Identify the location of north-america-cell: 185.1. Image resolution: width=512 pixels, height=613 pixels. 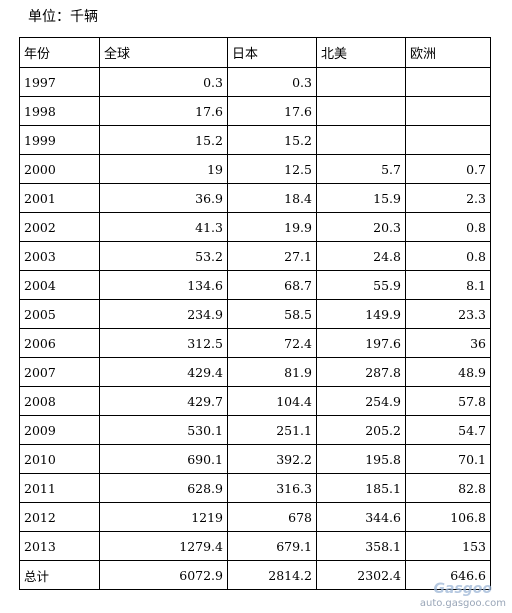
(361, 488).